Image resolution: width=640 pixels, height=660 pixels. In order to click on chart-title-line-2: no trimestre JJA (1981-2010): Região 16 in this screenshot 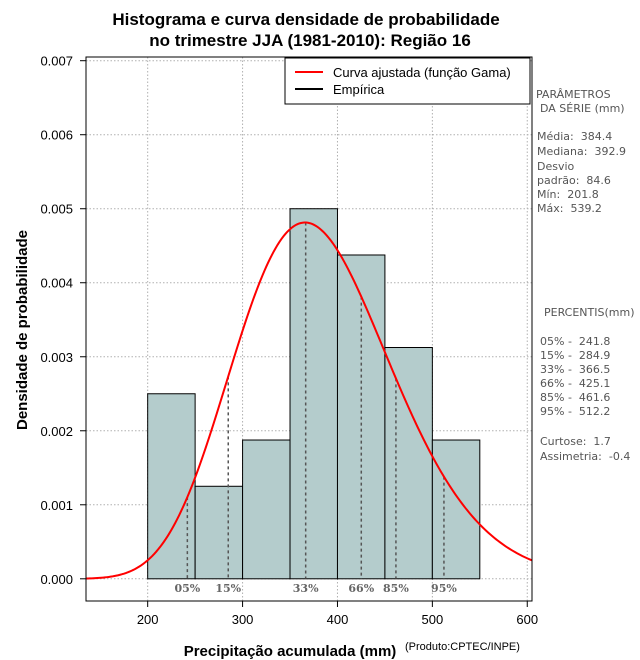, I will do `click(310, 40)`.